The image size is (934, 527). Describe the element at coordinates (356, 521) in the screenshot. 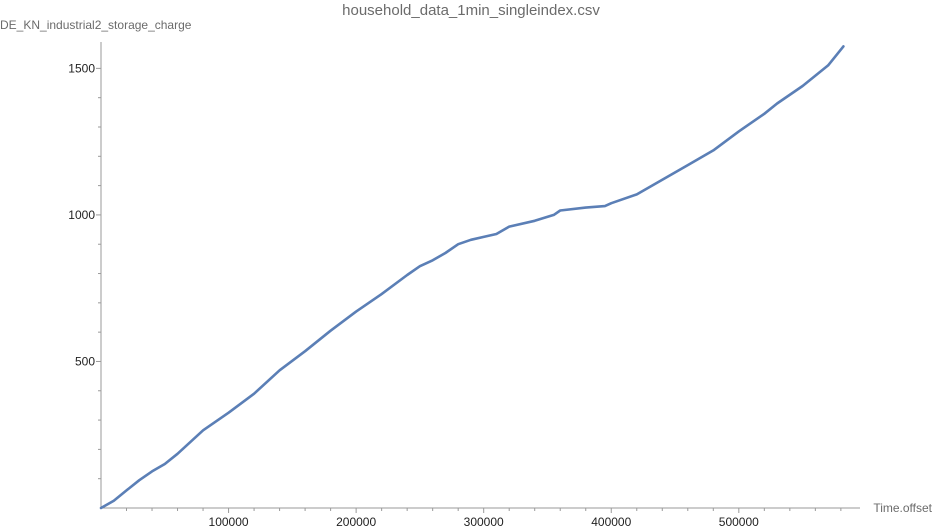

I see `x-tick-label: 200000` at that location.